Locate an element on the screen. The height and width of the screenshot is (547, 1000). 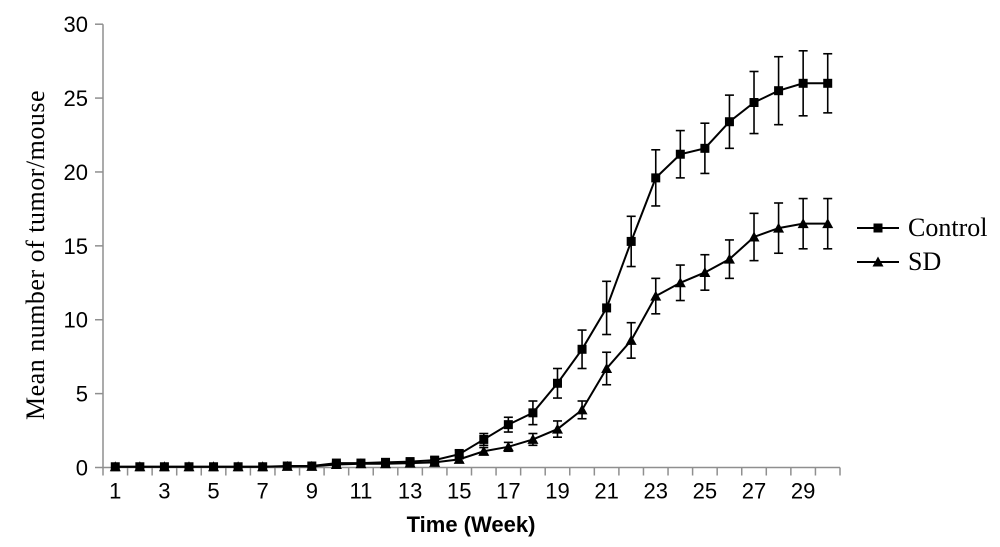
legend-item-sd: SD is located at coordinates (921, 262).